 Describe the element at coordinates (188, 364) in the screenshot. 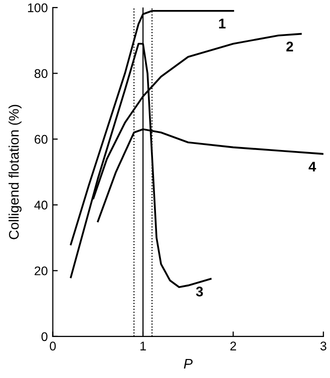

I see `x-axis-title: P` at that location.